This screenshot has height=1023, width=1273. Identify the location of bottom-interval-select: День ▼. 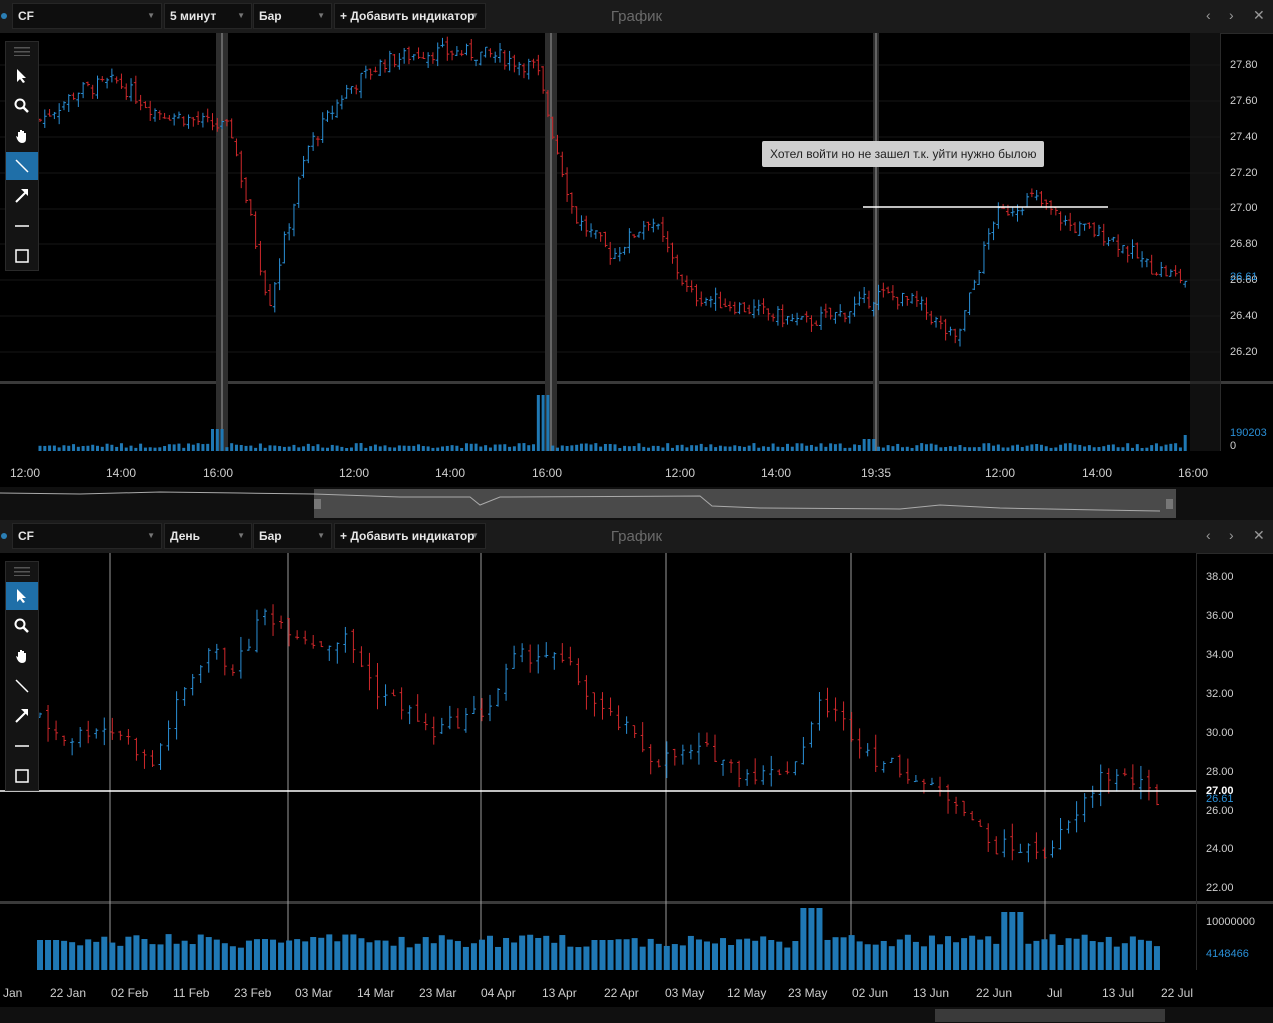
(208, 536).